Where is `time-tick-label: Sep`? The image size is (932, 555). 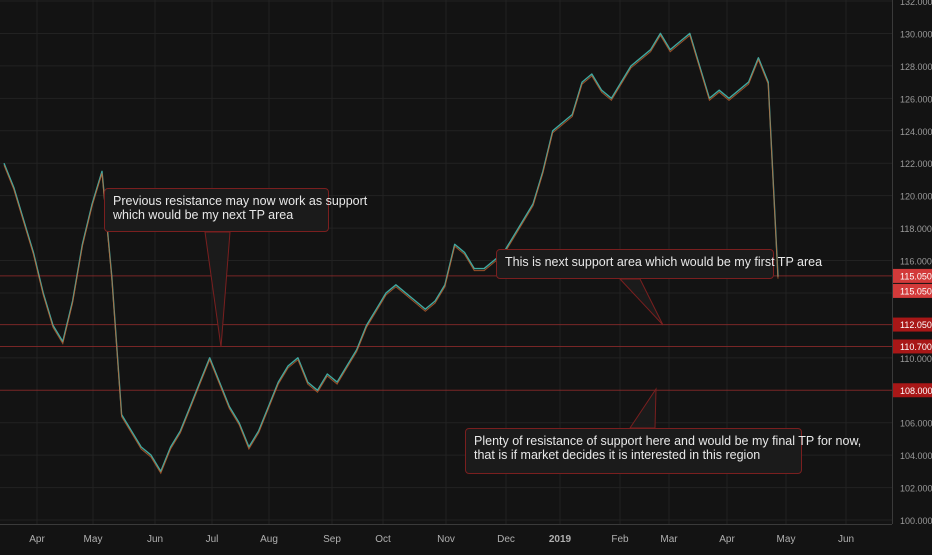 time-tick-label: Sep is located at coordinates (332, 539).